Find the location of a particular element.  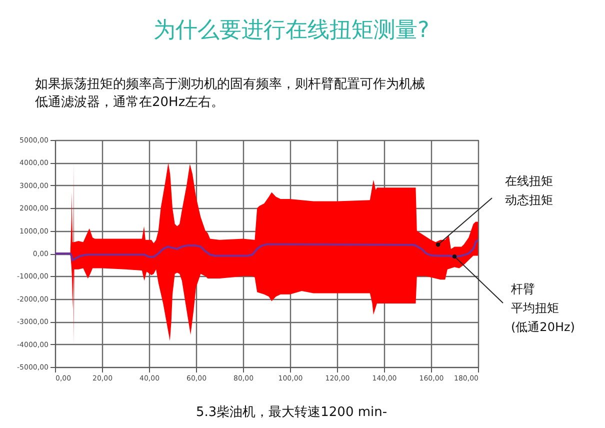

annotation: 在线扭矩动态扭矩 is located at coordinates (529, 190).